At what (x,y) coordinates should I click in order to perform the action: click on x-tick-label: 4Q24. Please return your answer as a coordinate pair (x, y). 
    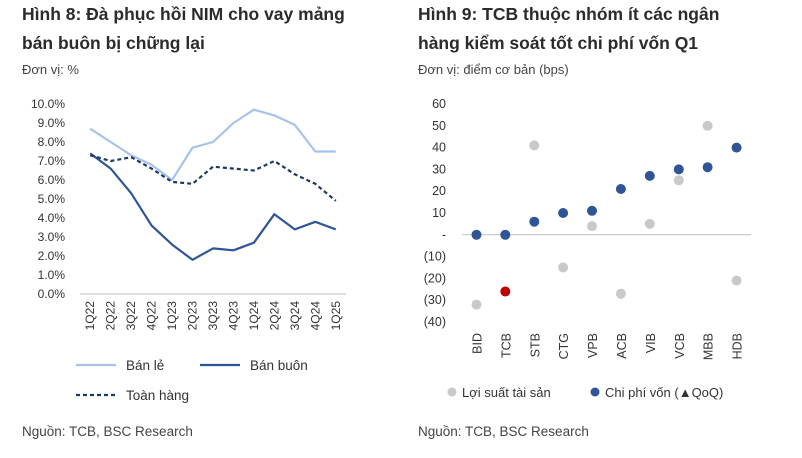
    Looking at the image, I should click on (315, 316).